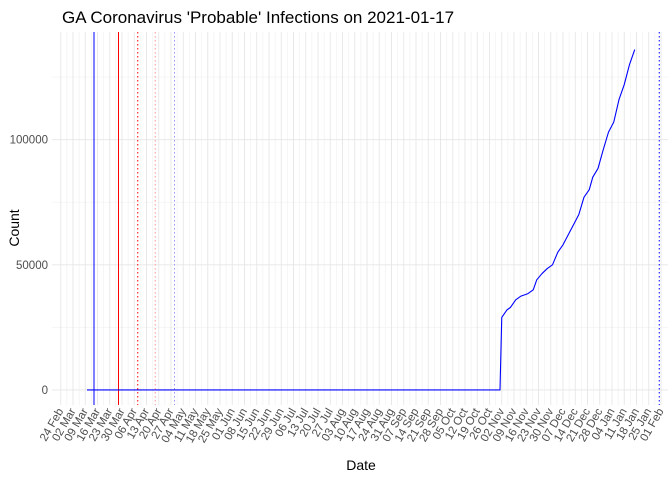  What do you see at coordinates (361, 465) in the screenshot?
I see `x-axis-title: Date` at bounding box center [361, 465].